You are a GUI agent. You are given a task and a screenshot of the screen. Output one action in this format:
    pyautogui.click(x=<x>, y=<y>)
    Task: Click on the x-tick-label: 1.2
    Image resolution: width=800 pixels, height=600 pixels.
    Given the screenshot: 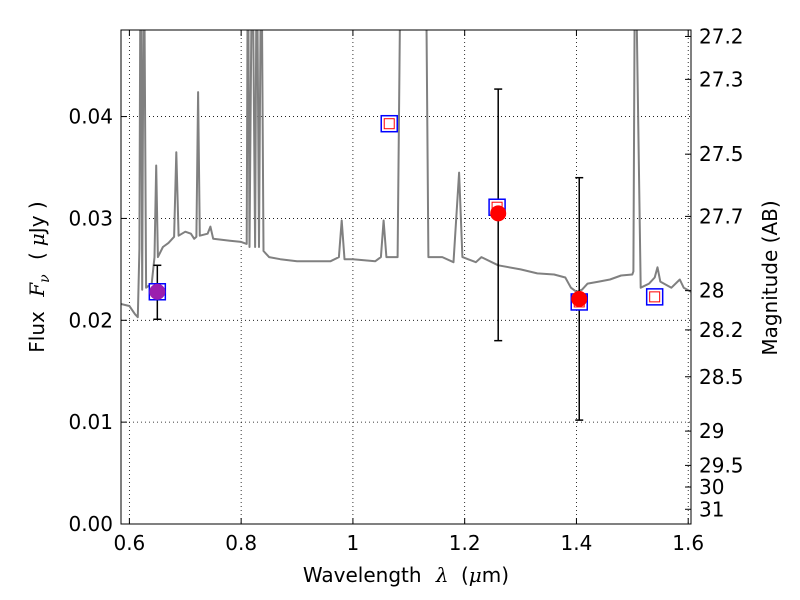 What is the action you would take?
    pyautogui.click(x=465, y=543)
    